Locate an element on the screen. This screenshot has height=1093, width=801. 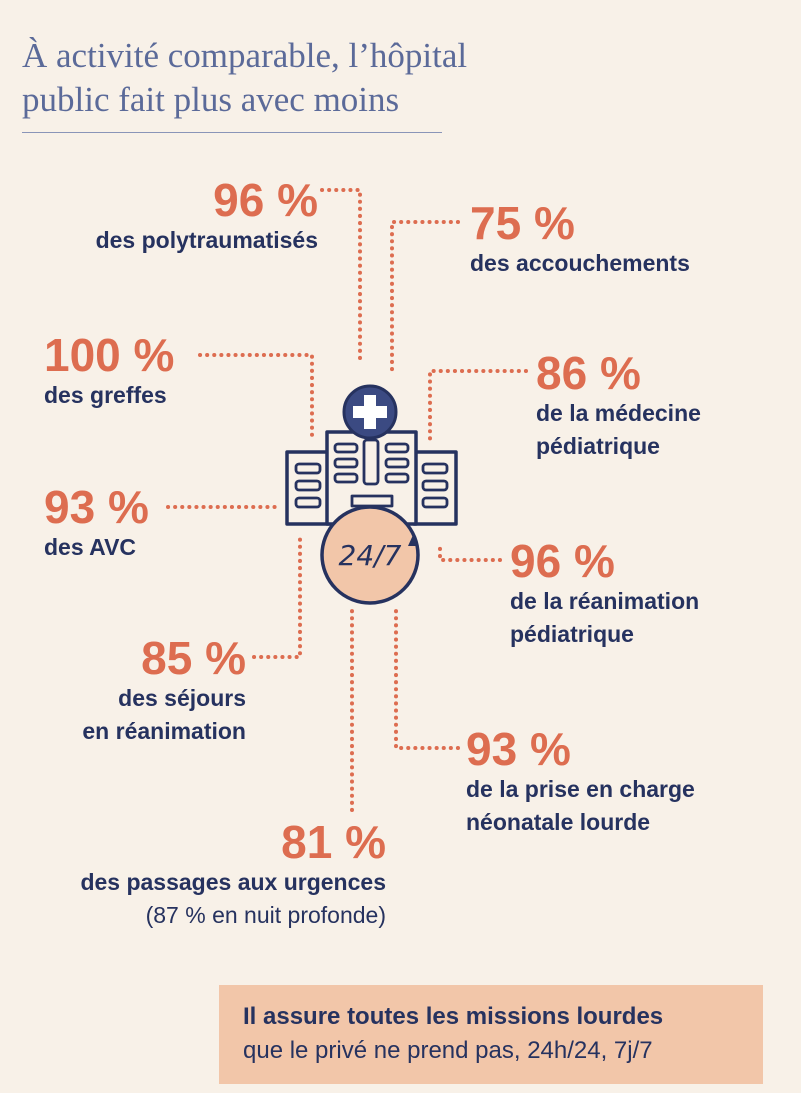
callout-line-2: que le privé ne prend pas, 24h/24, 7j/7 is located at coordinates (448, 1050).